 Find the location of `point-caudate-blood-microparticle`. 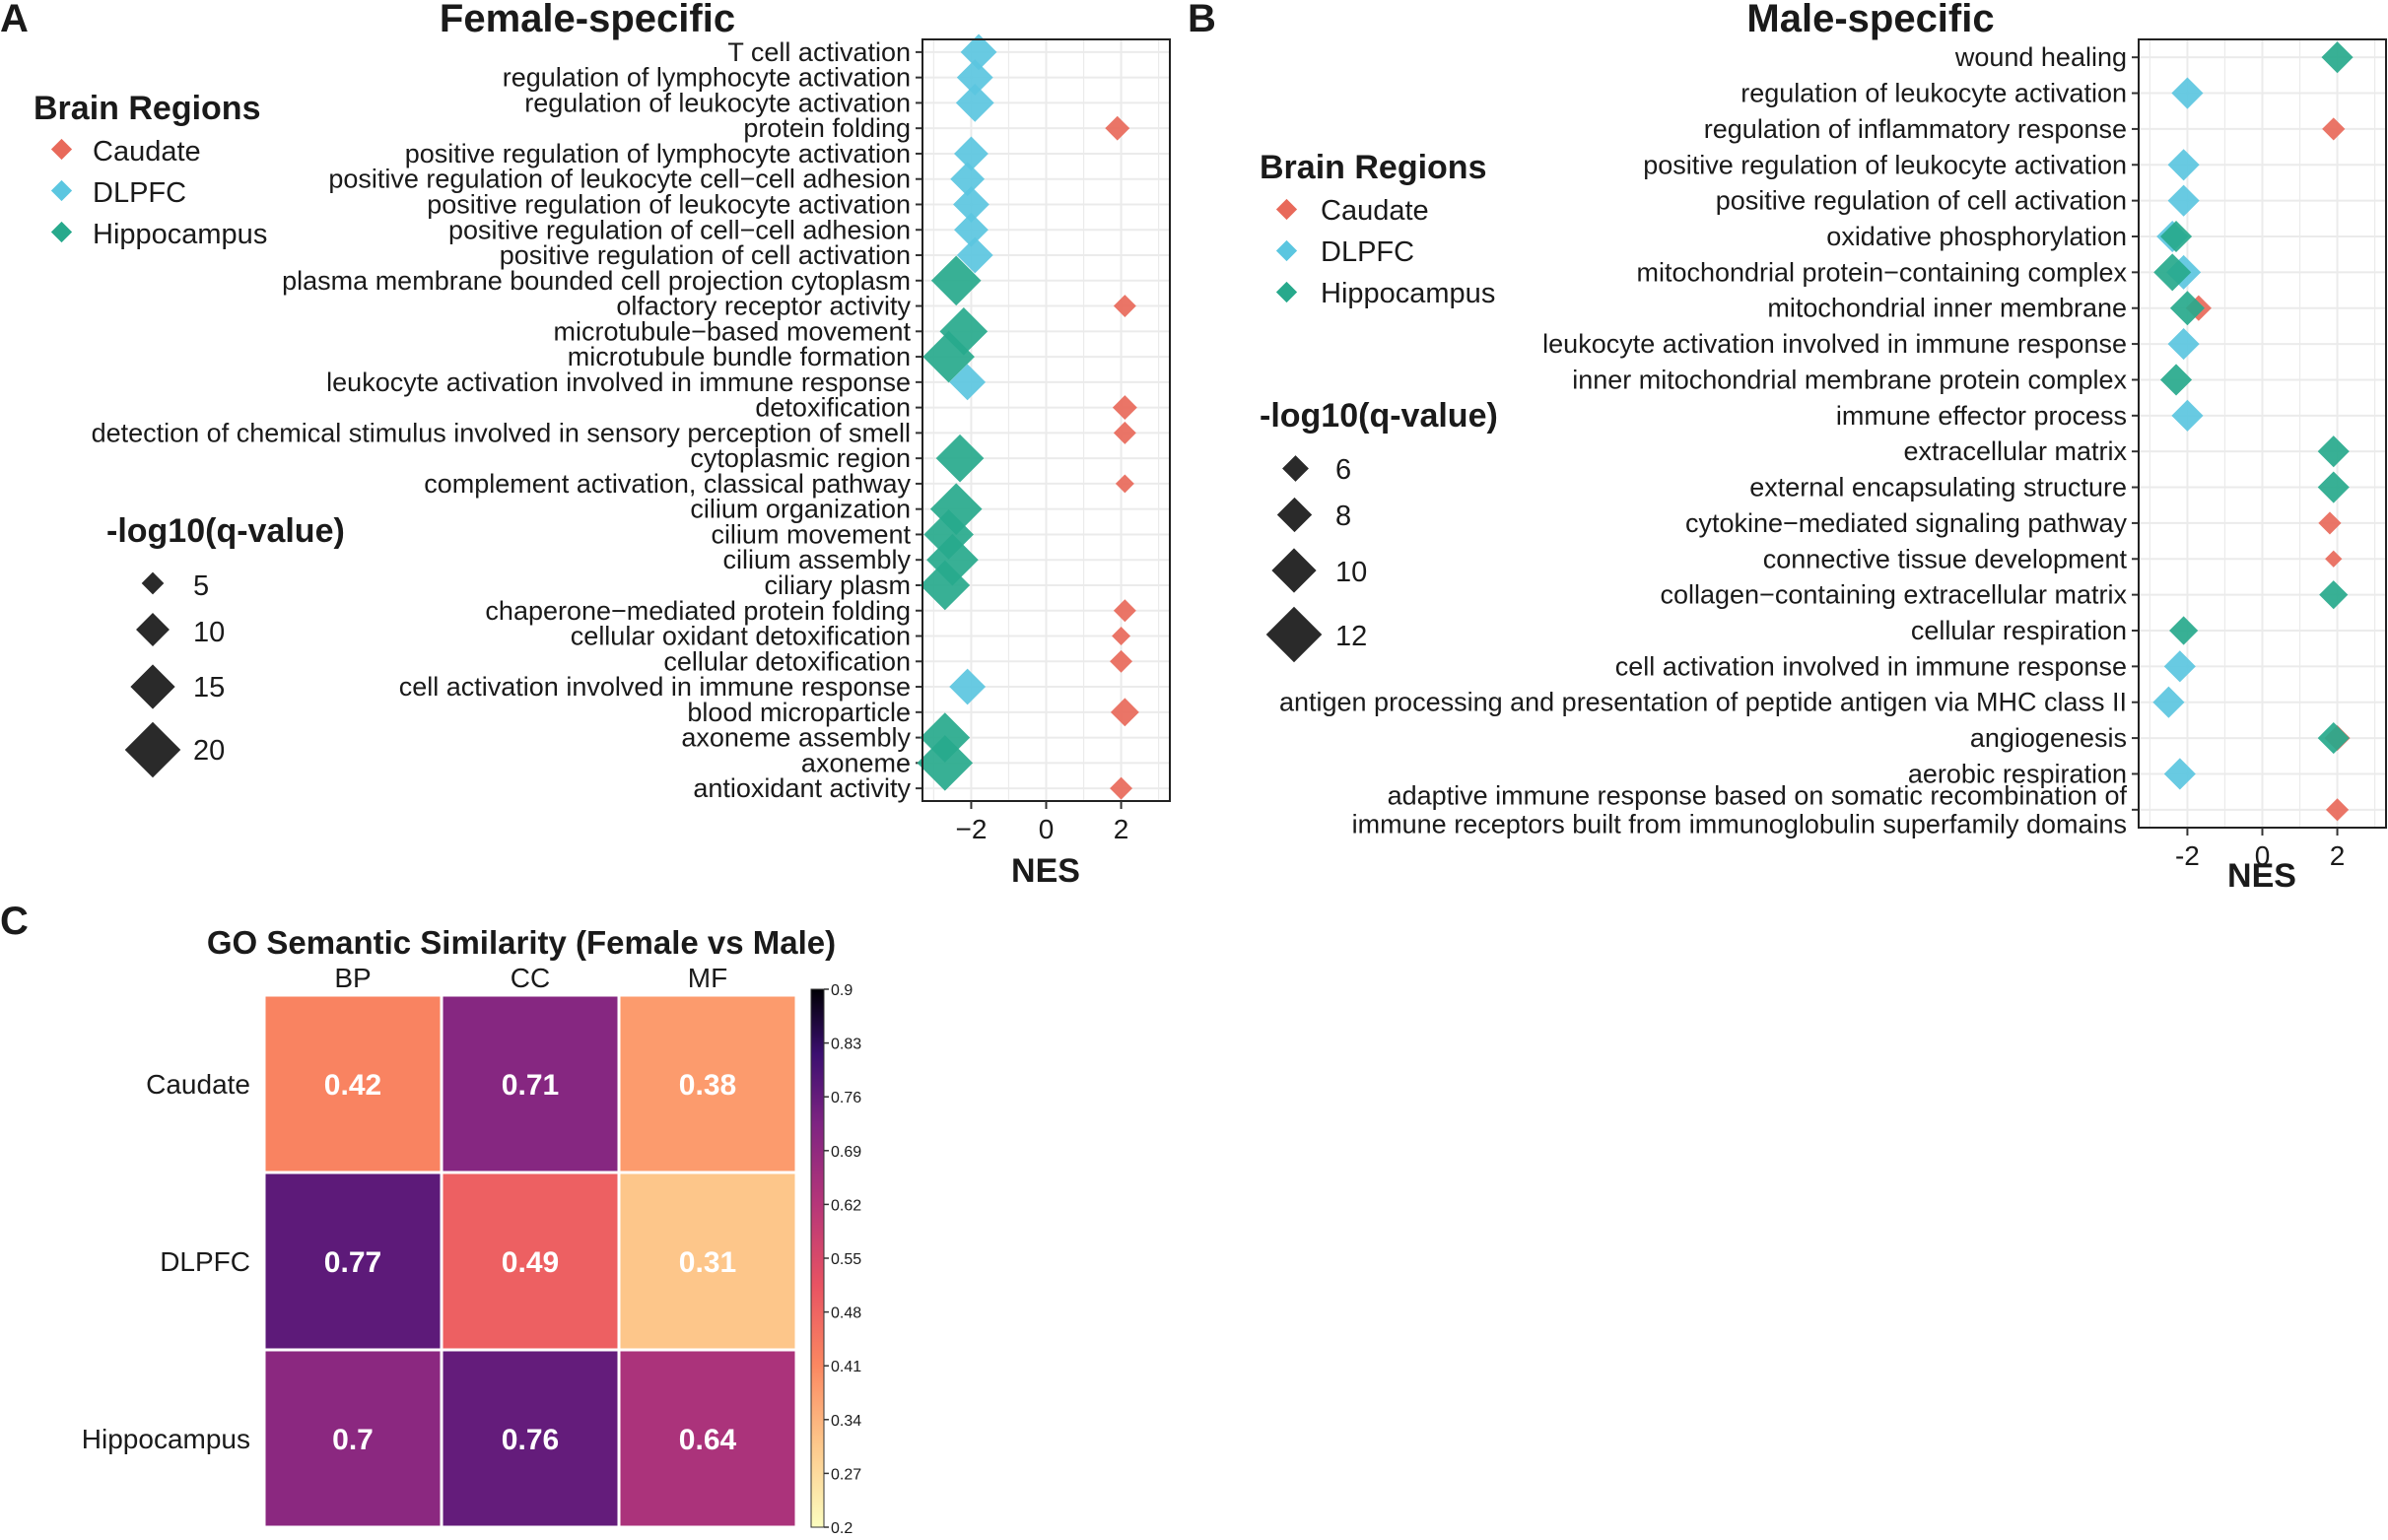

point-caudate-blood-microparticle is located at coordinates (1125, 713).